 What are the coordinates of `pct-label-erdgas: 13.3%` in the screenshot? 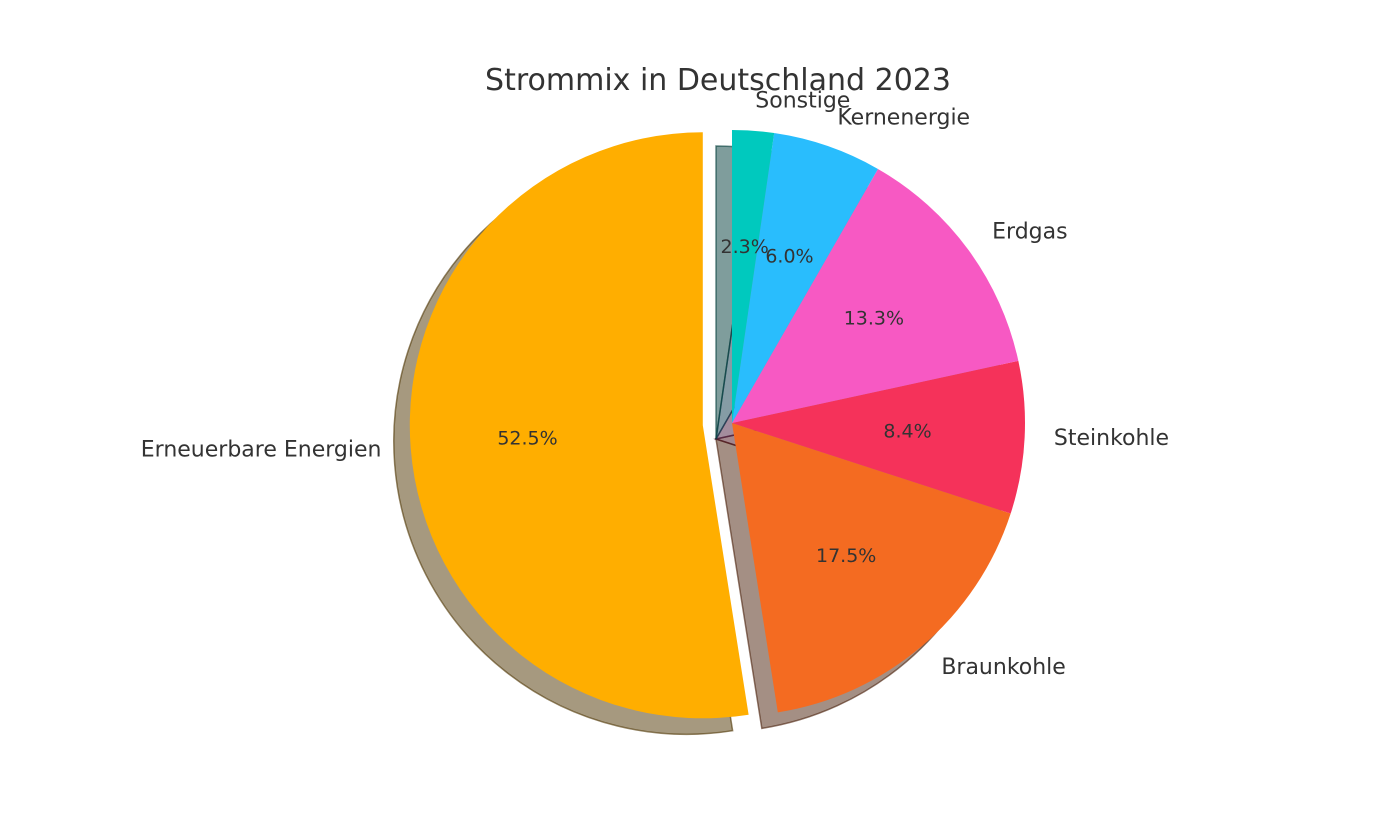 It's located at (874, 319).